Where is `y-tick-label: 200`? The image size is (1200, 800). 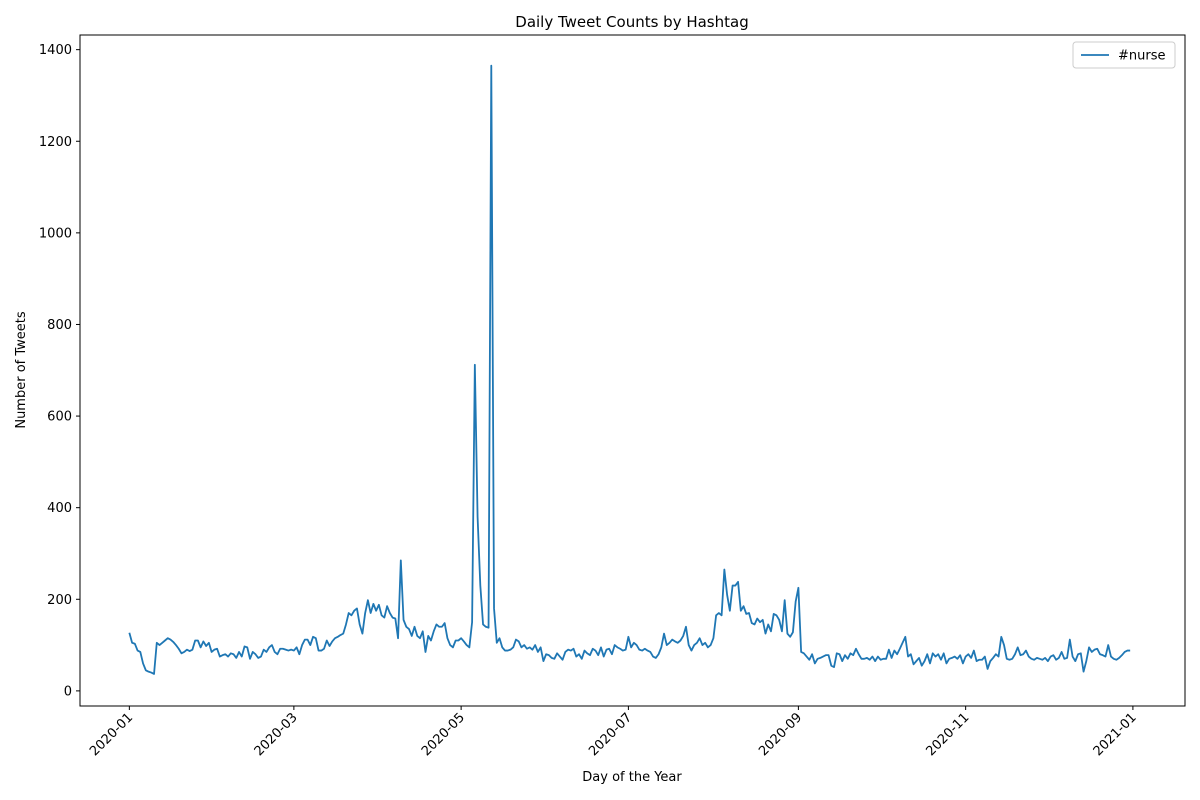
y-tick-label: 200 is located at coordinates (59, 600).